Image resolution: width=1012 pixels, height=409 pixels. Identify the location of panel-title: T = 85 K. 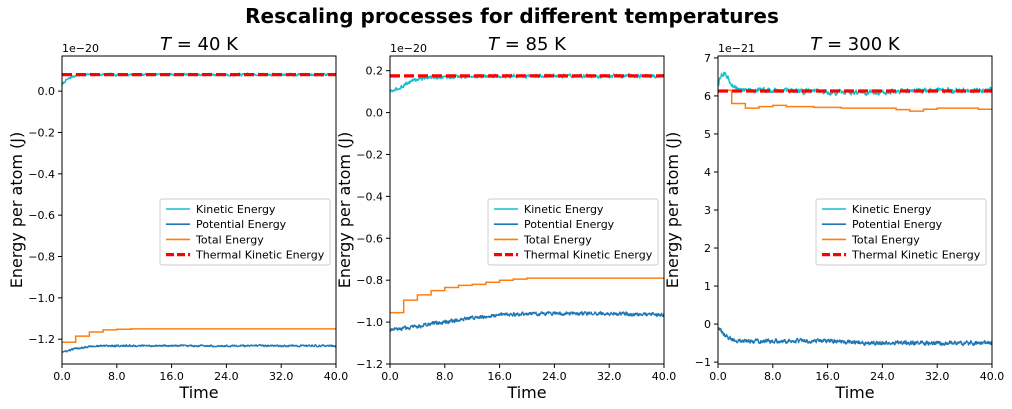
(527, 44).